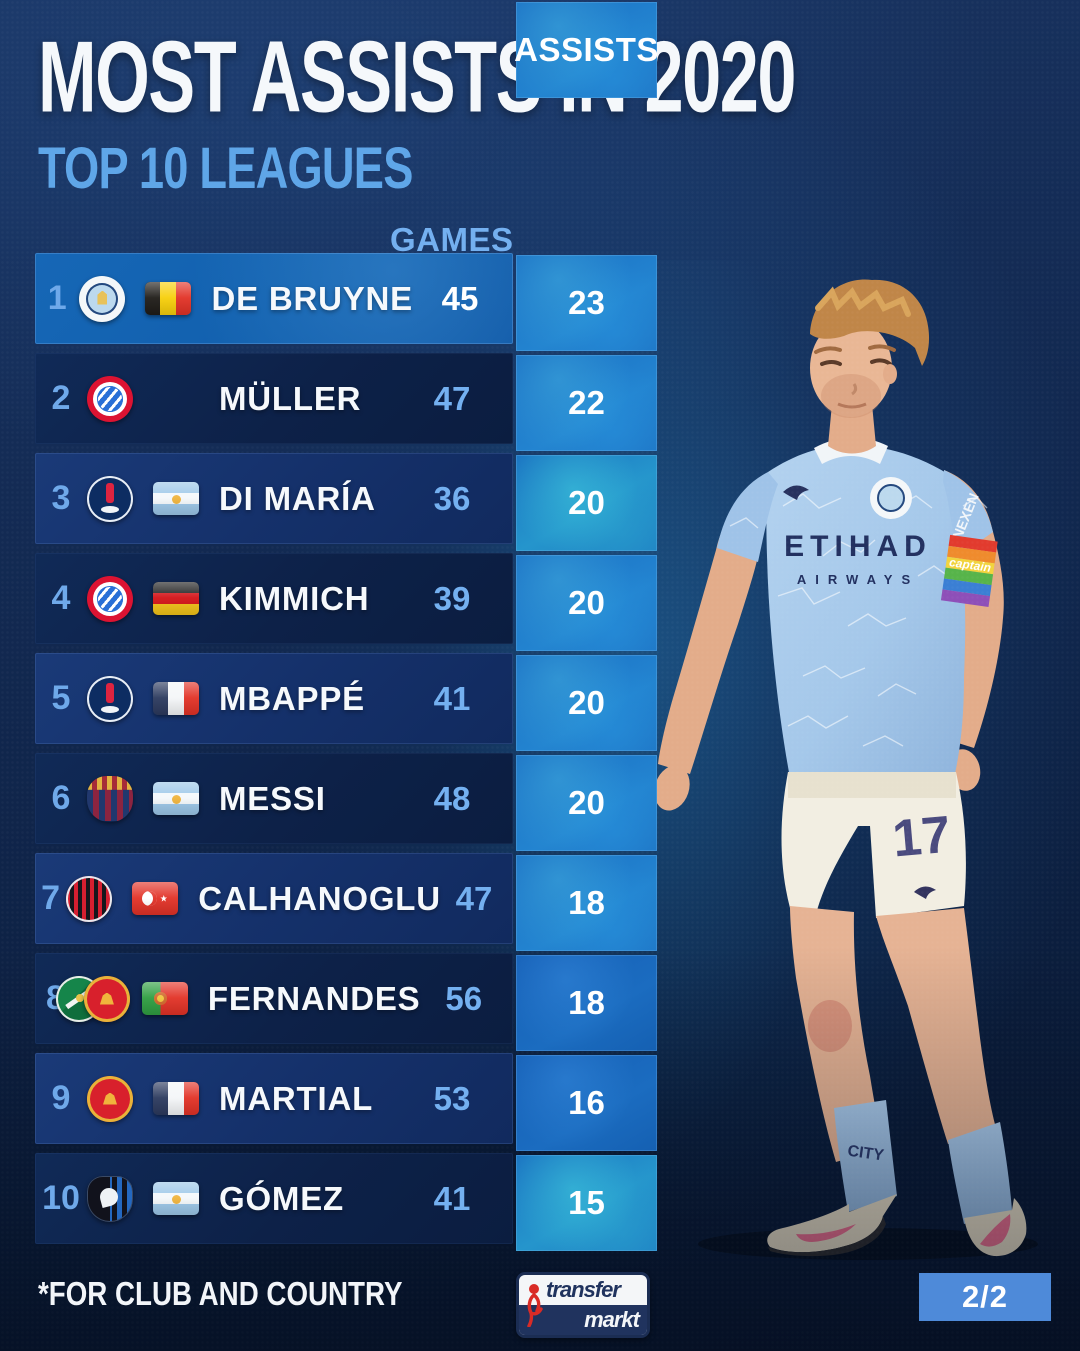 This screenshot has height=1351, width=1080. I want to click on rank-number: 9, so click(61, 1098).